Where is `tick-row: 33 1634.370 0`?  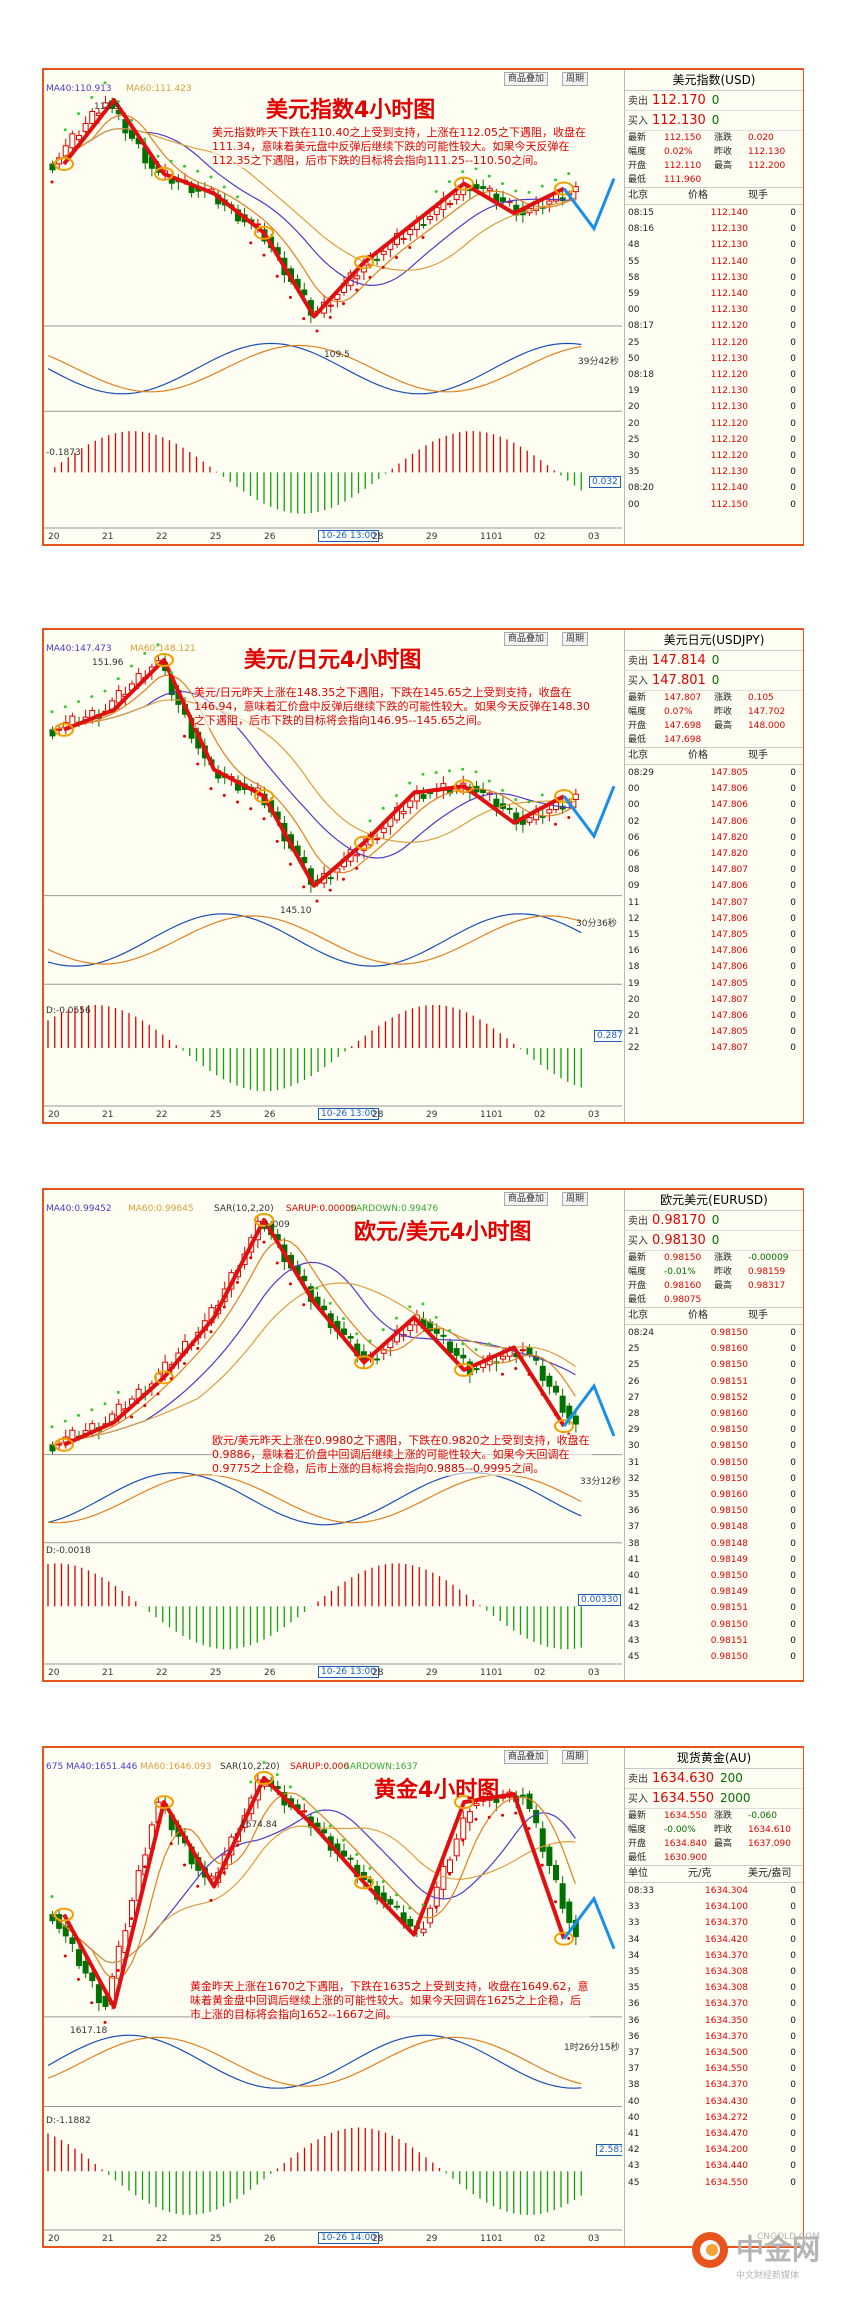 tick-row: 33 1634.370 0 is located at coordinates (715, 1923).